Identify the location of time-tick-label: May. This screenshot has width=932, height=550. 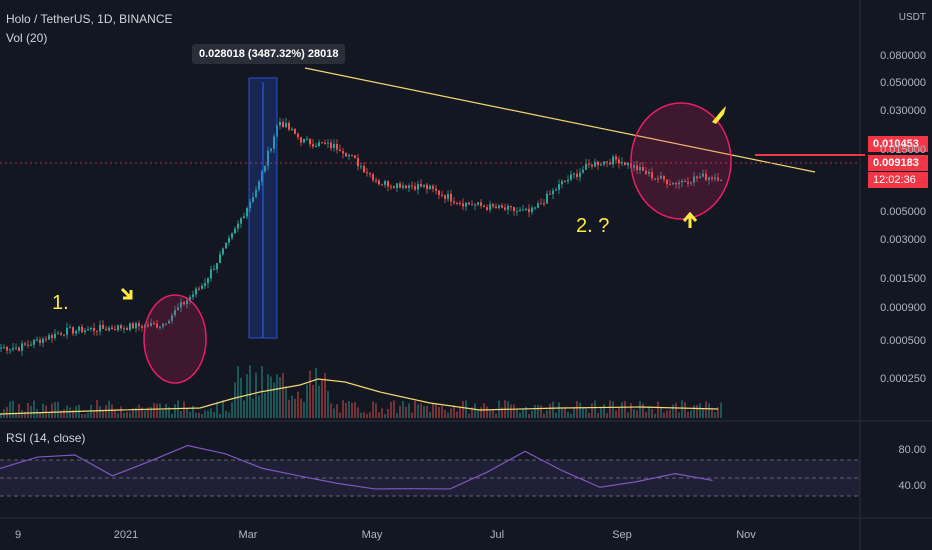
(372, 535).